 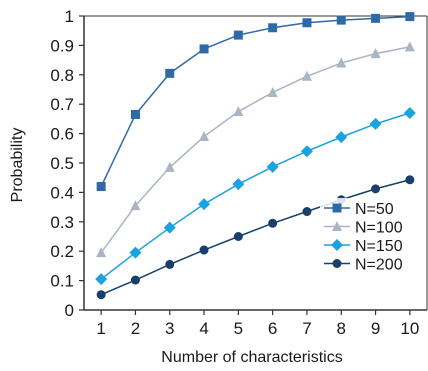 What do you see at coordinates (62, 281) in the screenshot?
I see `y-tick-label: 0.1` at bounding box center [62, 281].